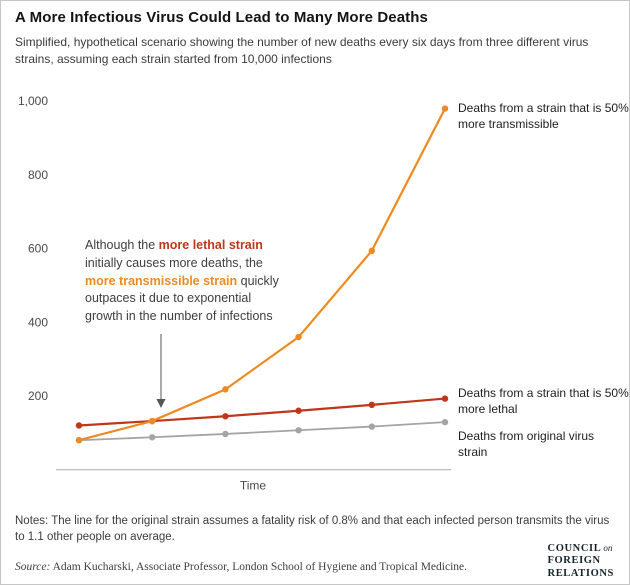 This screenshot has width=630, height=585. I want to click on annotation-text: quickly, so click(258, 280).